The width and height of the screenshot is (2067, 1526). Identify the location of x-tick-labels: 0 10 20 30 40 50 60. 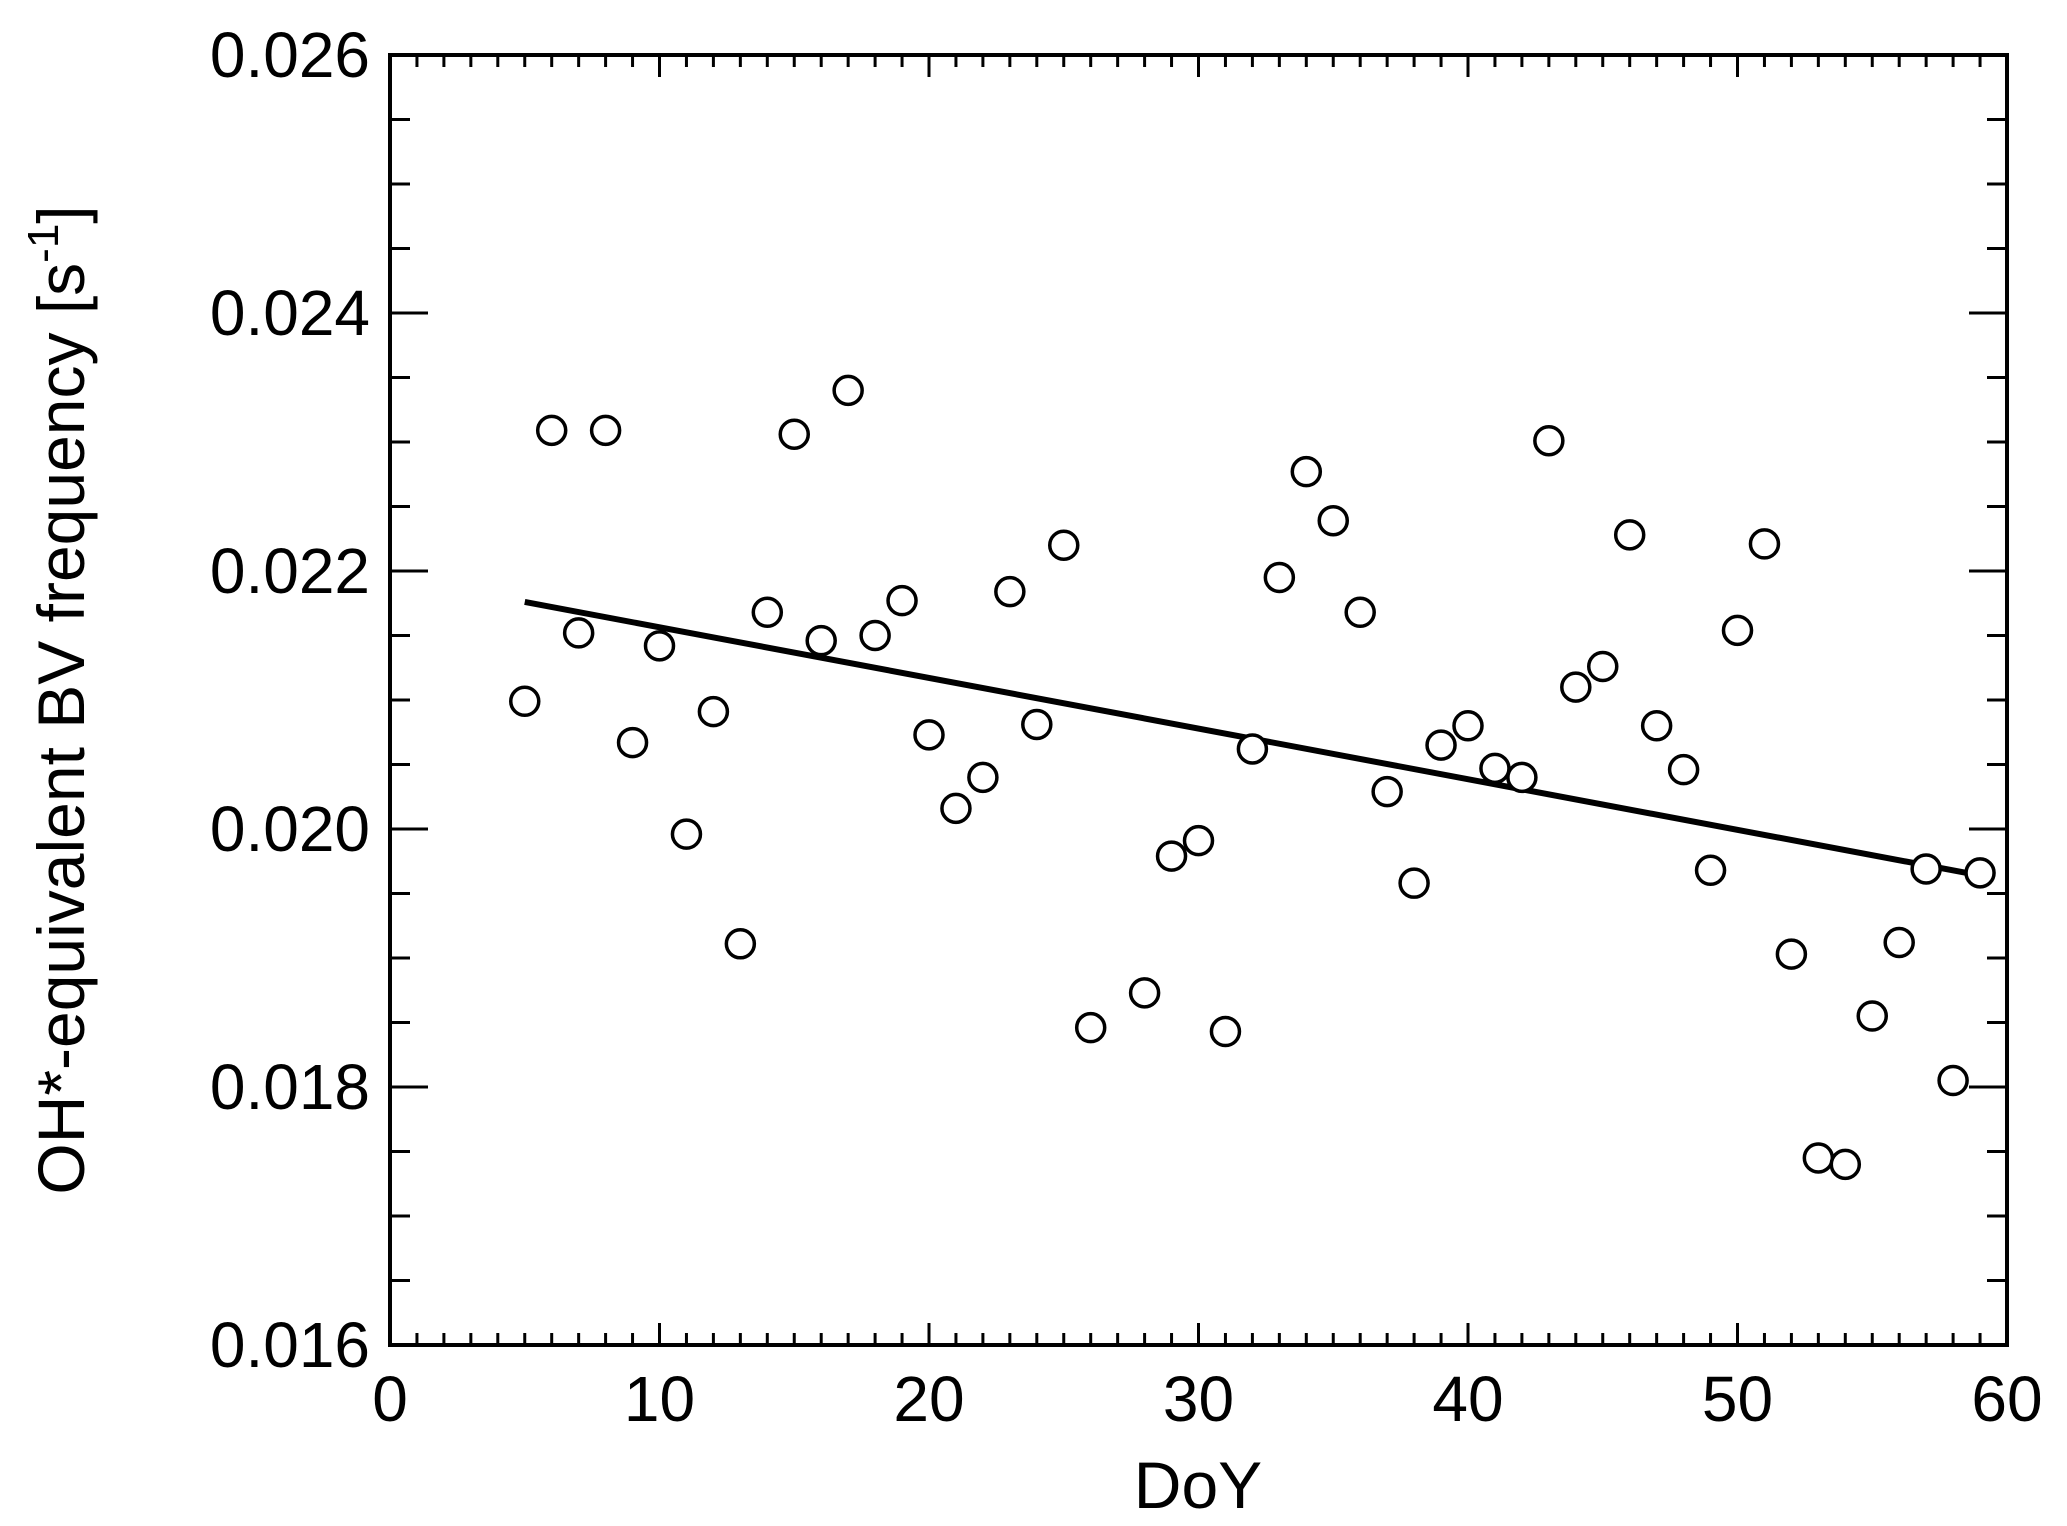
(1207, 1399).